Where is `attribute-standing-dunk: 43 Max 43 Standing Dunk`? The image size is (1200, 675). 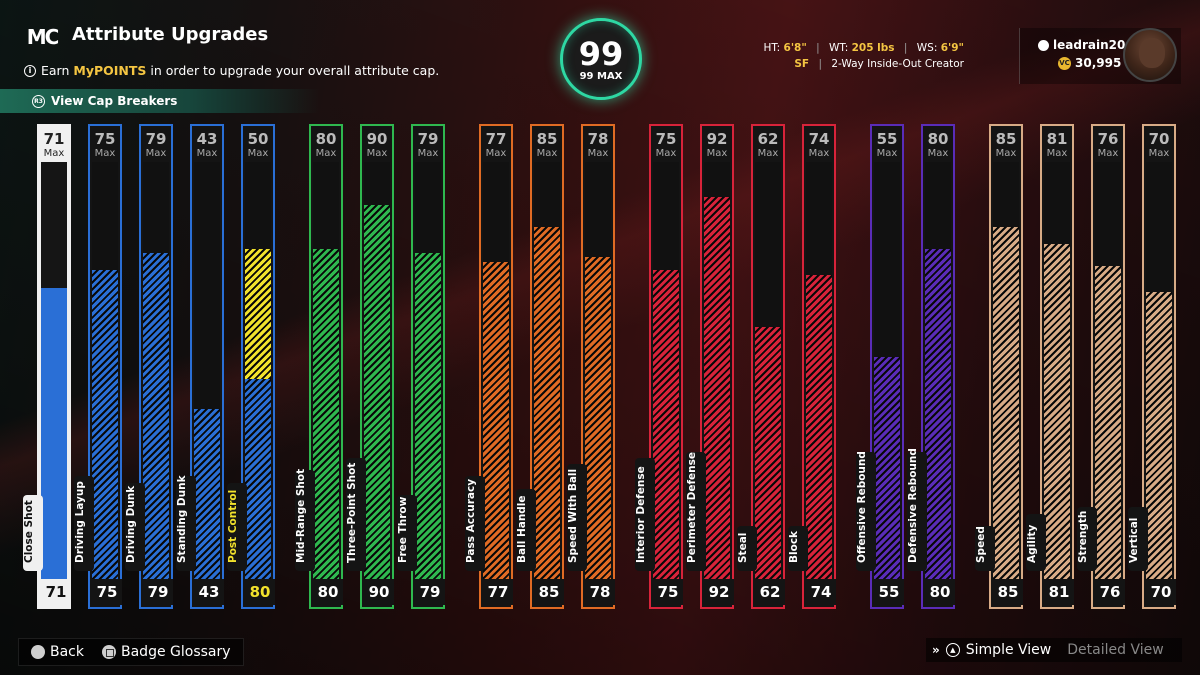 attribute-standing-dunk: 43 Max 43 Standing Dunk is located at coordinates (200, 366).